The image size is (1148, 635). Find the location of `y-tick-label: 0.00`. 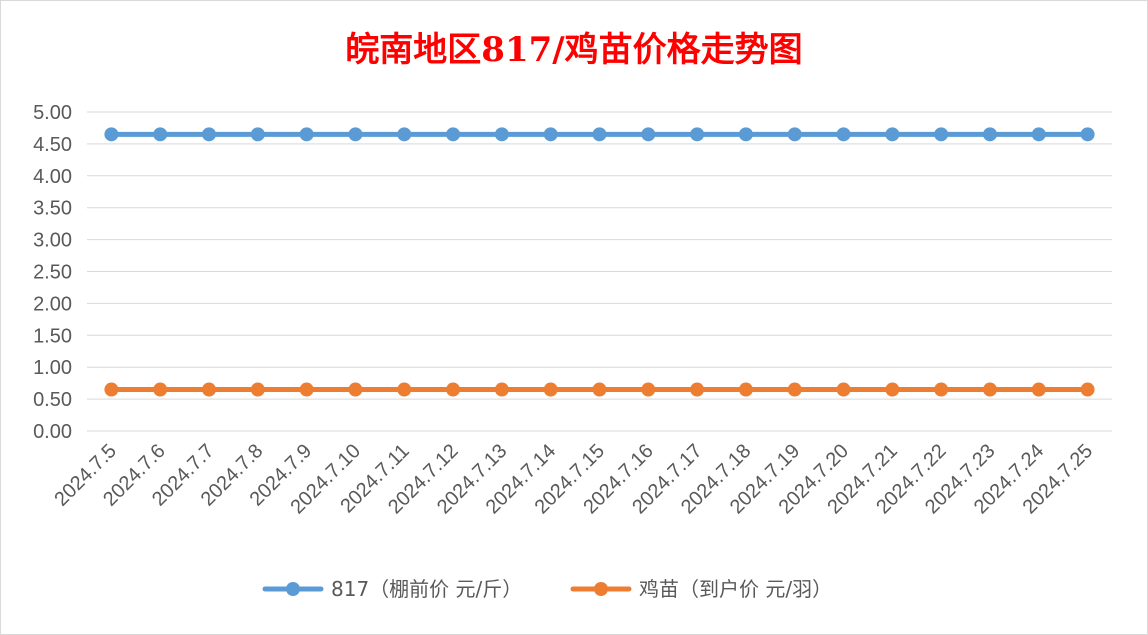

y-tick-label: 0.00 is located at coordinates (52, 432).